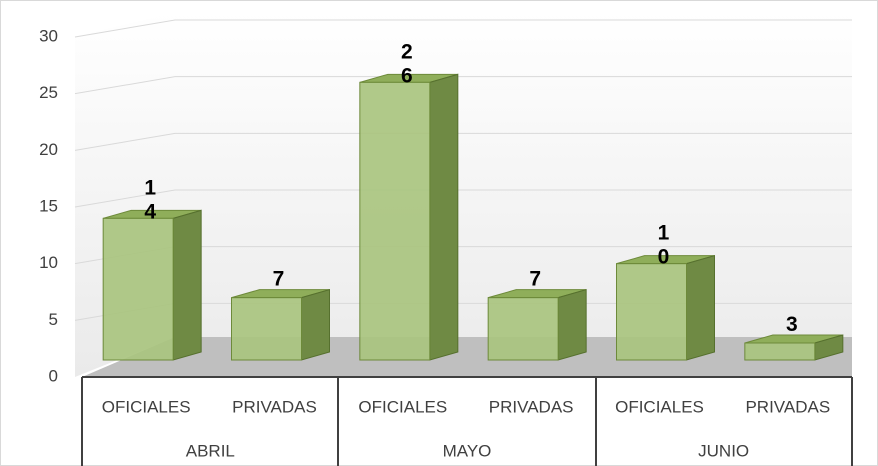 This screenshot has width=878, height=466. Describe the element at coordinates (53, 319) in the screenshot. I see `y-tick-label: 5` at that location.